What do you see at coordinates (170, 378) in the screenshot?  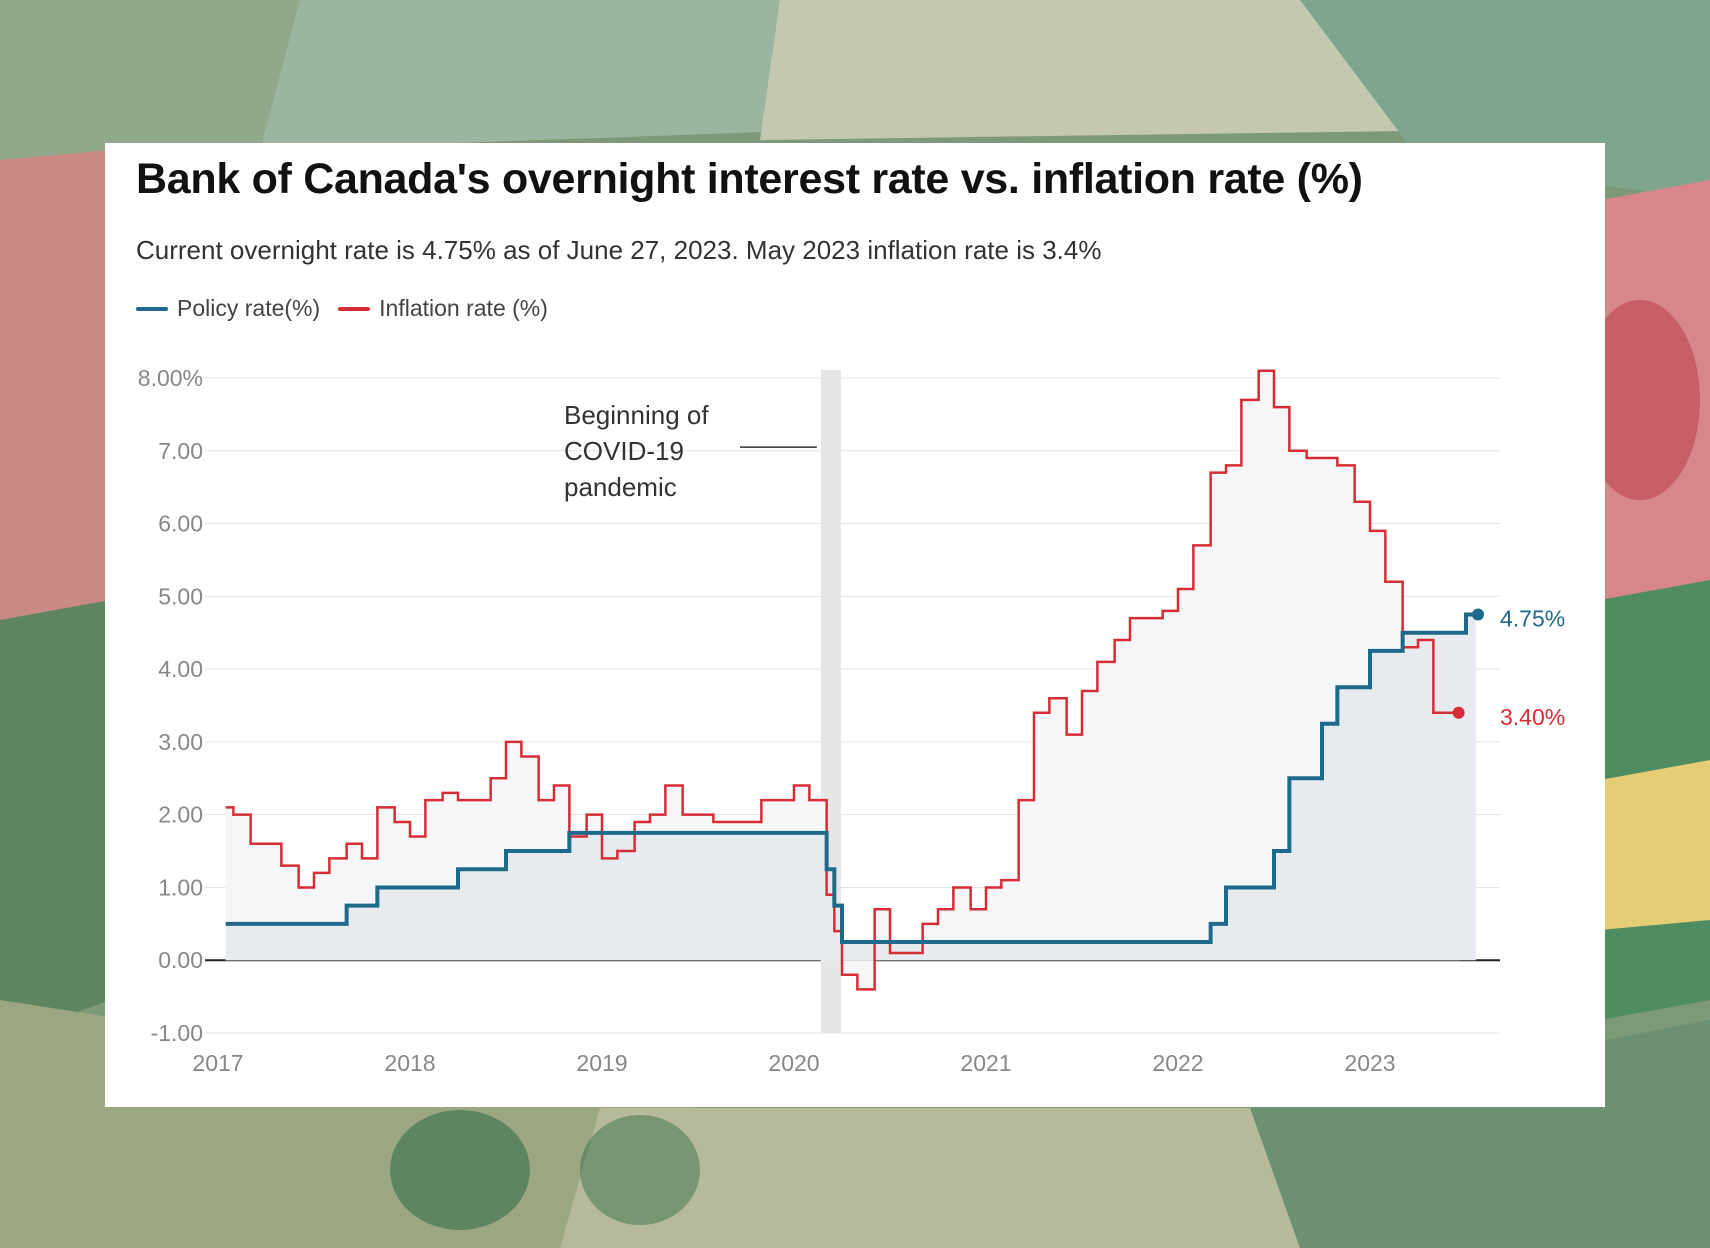 I see `y-tick-label: 8.00%` at bounding box center [170, 378].